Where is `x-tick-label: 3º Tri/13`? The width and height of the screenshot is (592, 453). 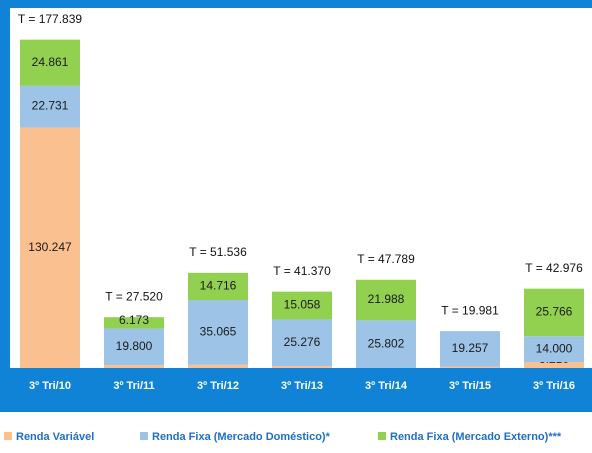 x-tick-label: 3º Tri/13 is located at coordinates (302, 386).